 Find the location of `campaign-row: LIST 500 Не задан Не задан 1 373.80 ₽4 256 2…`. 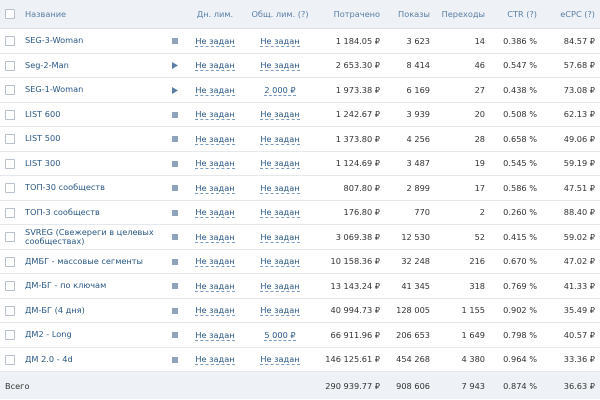

campaign-row: LIST 500 Не задан Не задан 1 373.80 ₽4 256 2… is located at coordinates (300, 139).